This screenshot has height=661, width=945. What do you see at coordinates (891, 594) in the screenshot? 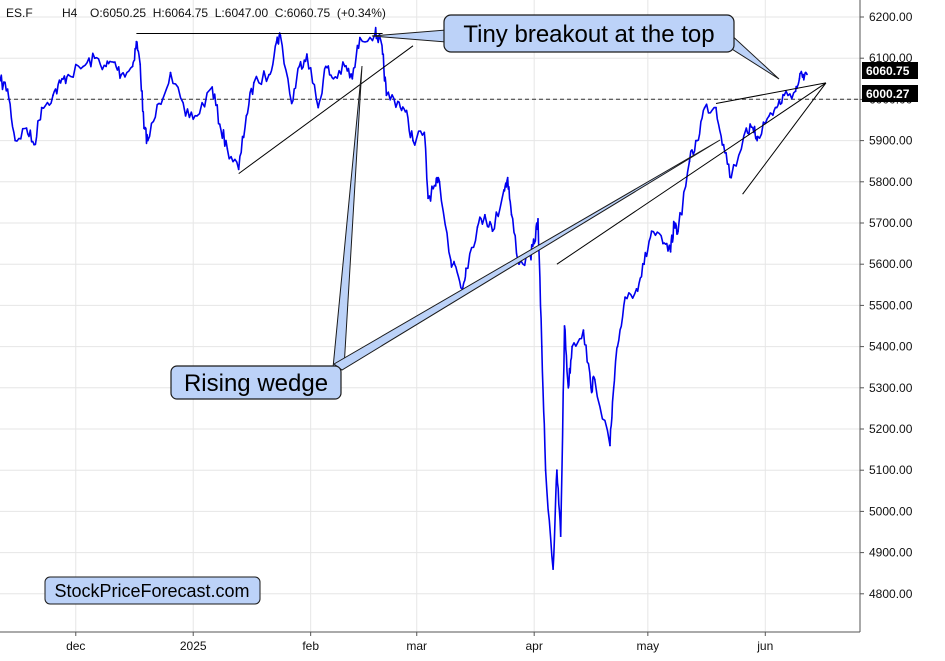
I see `y-tick-label: 4800.00` at bounding box center [891, 594].